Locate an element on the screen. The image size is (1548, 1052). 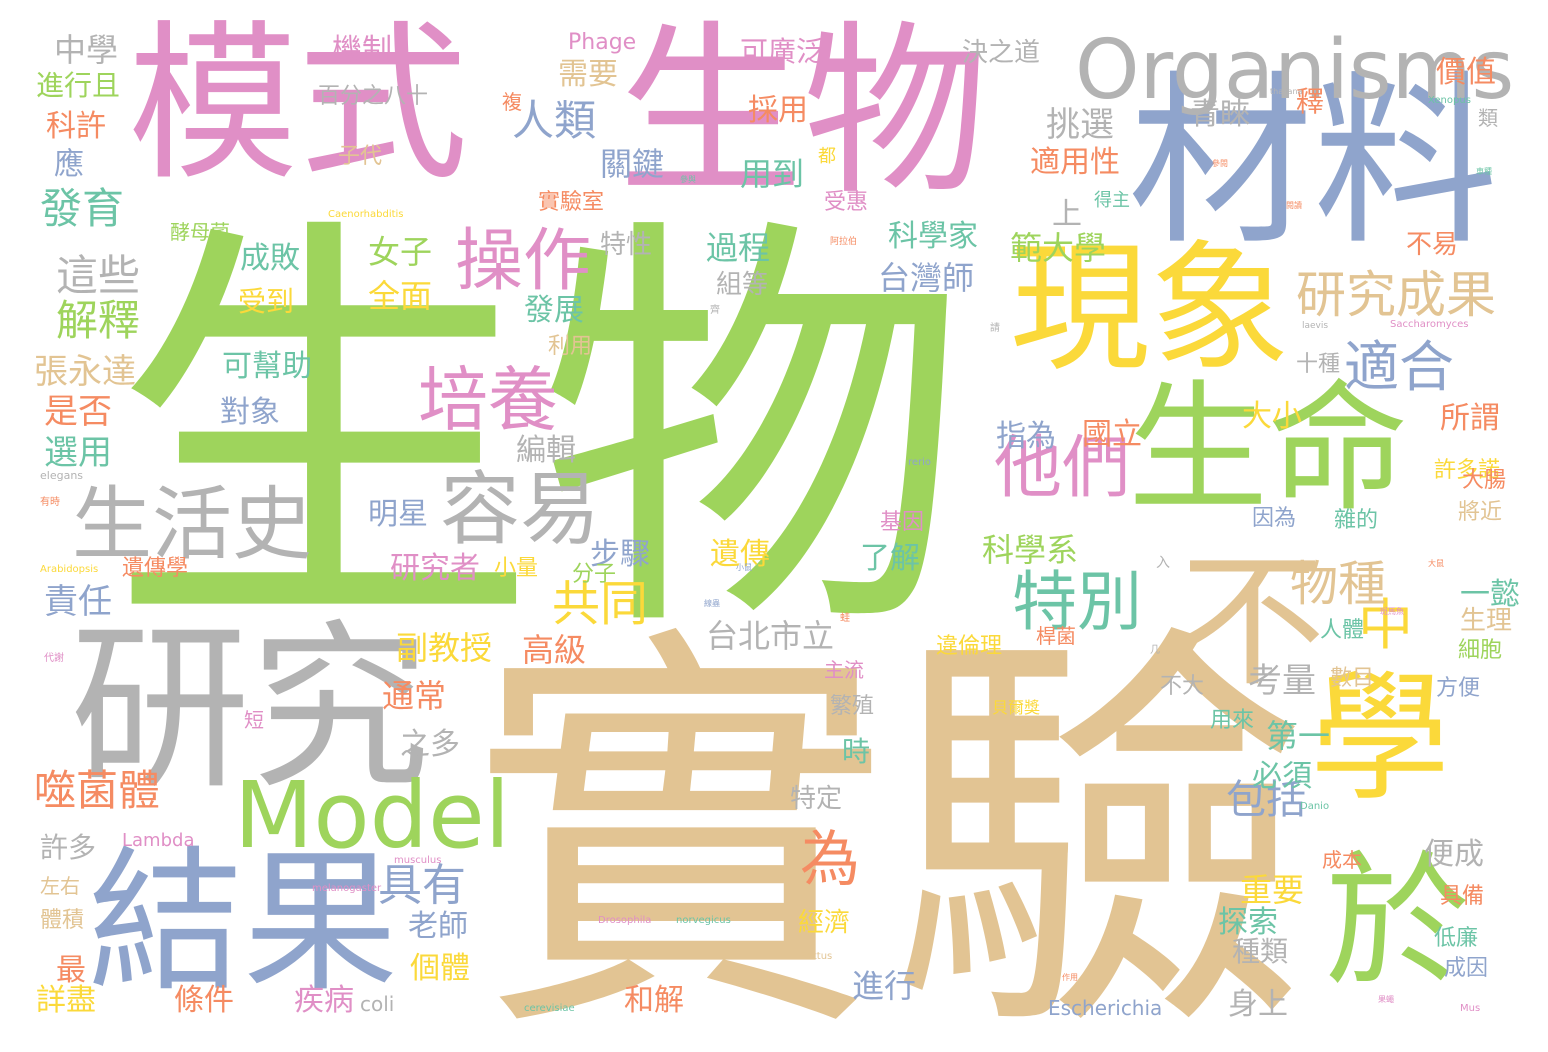
cloud-word: 一懿 is located at coordinates (1490, 594).